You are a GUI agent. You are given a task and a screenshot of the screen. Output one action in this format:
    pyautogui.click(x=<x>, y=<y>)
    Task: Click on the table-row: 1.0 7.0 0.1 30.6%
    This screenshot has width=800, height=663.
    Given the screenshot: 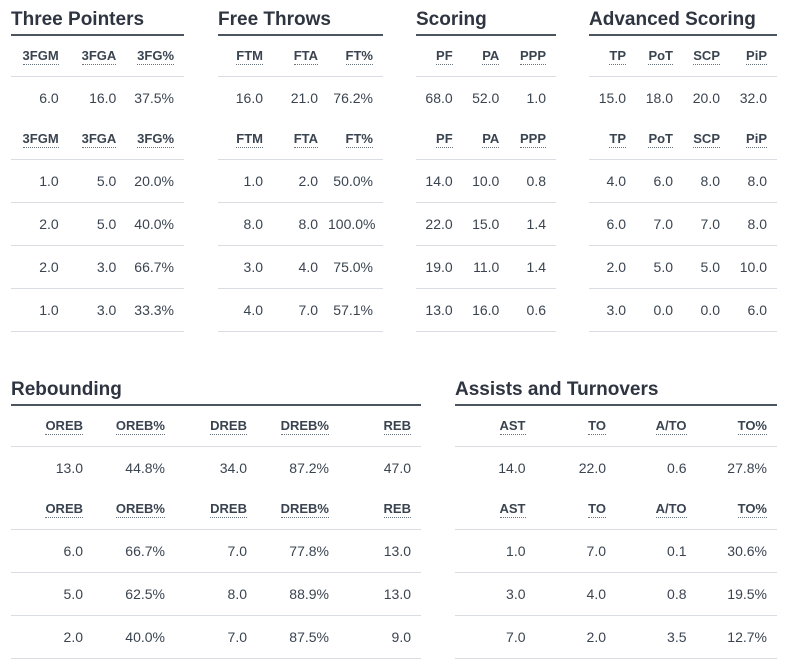 What is the action you would take?
    pyautogui.click(x=616, y=550)
    